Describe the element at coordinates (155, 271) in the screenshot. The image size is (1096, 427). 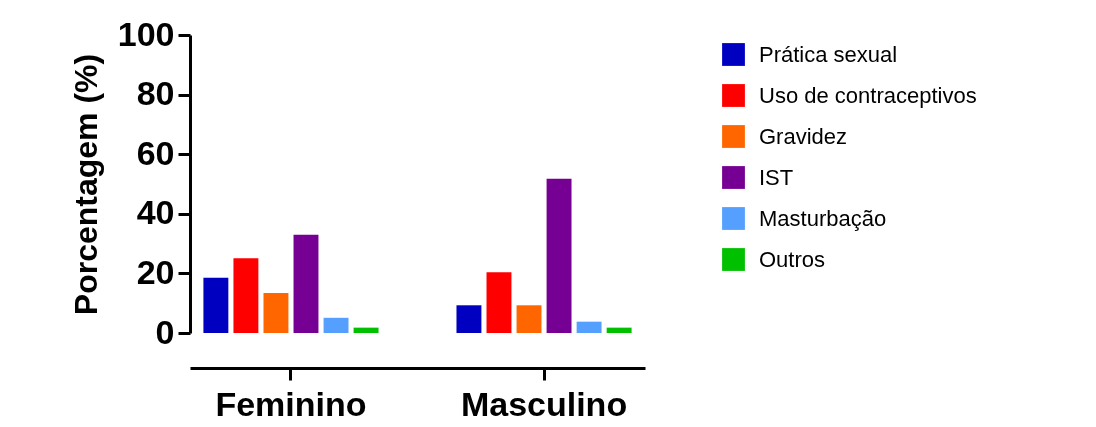
I see `y-tick-label: 20` at that location.